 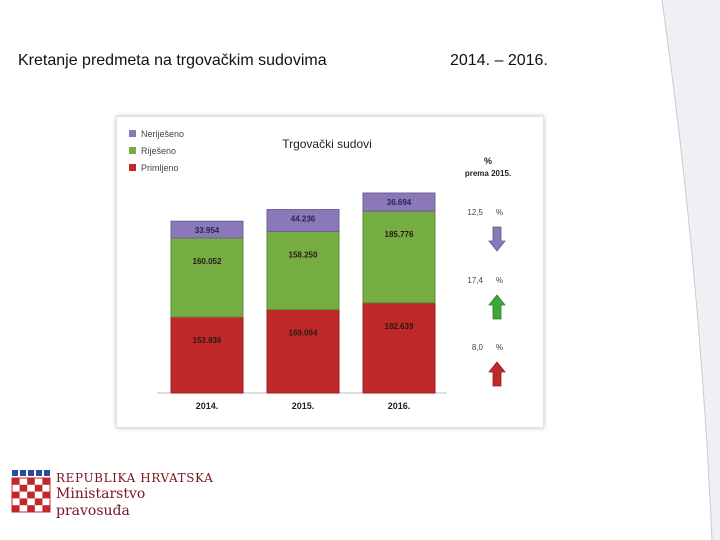 I want to click on x-tick-label: 2015., so click(x=303, y=406).